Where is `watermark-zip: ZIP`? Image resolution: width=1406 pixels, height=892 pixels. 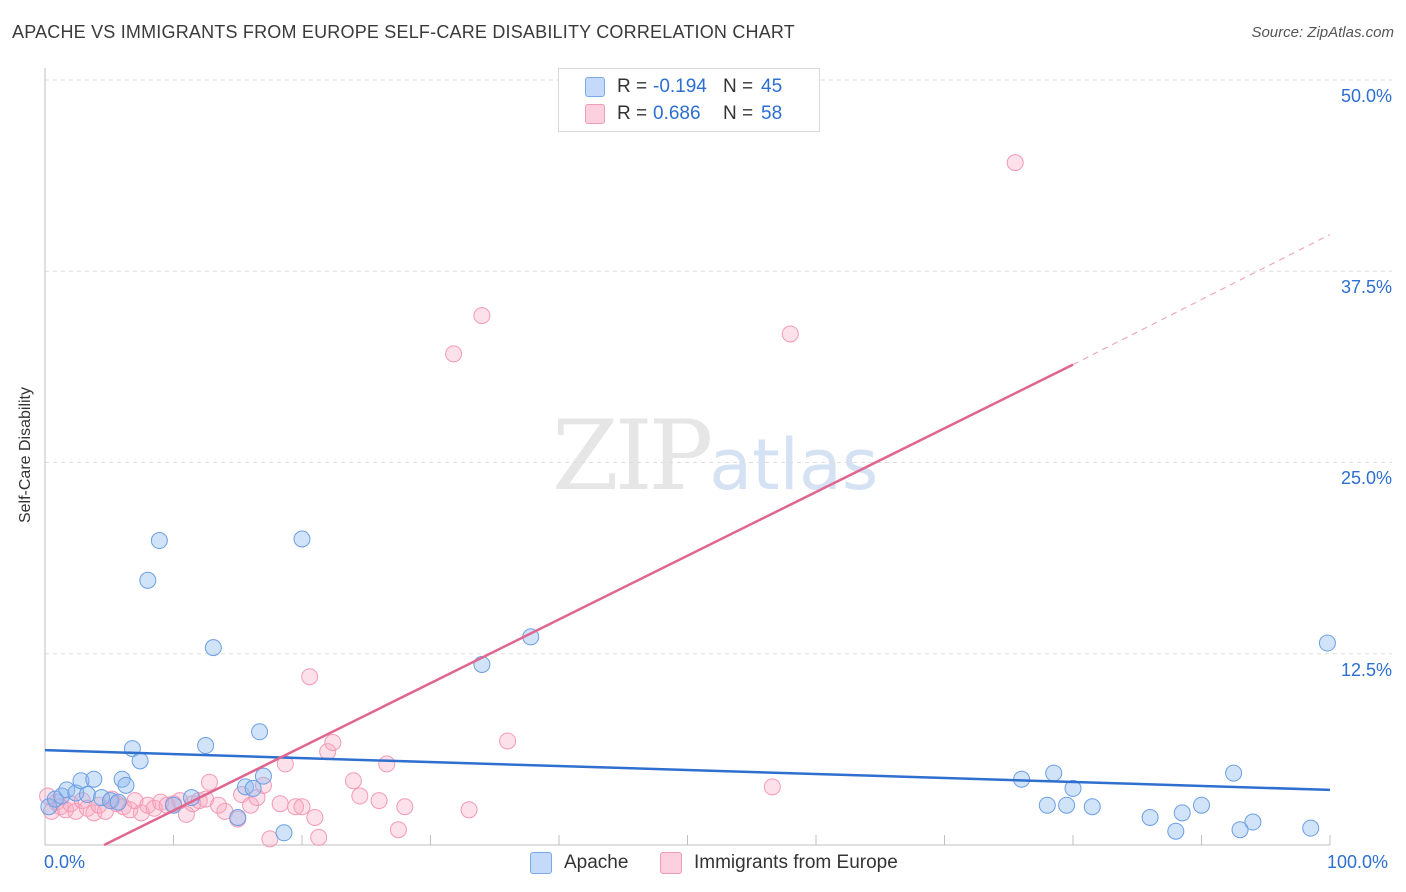
watermark-zip: ZIP is located at coordinates (632, 456).